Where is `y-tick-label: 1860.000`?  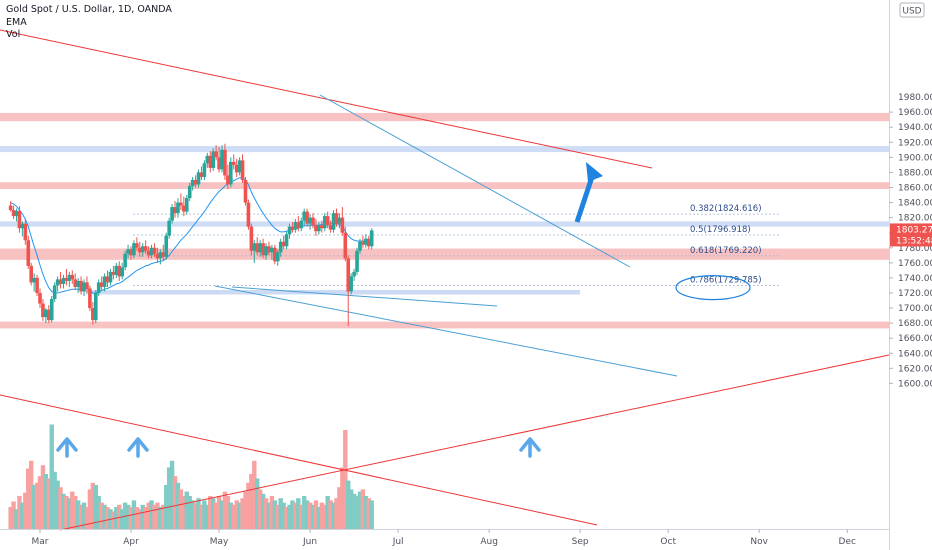 y-tick-label: 1860.000 is located at coordinates (915, 188).